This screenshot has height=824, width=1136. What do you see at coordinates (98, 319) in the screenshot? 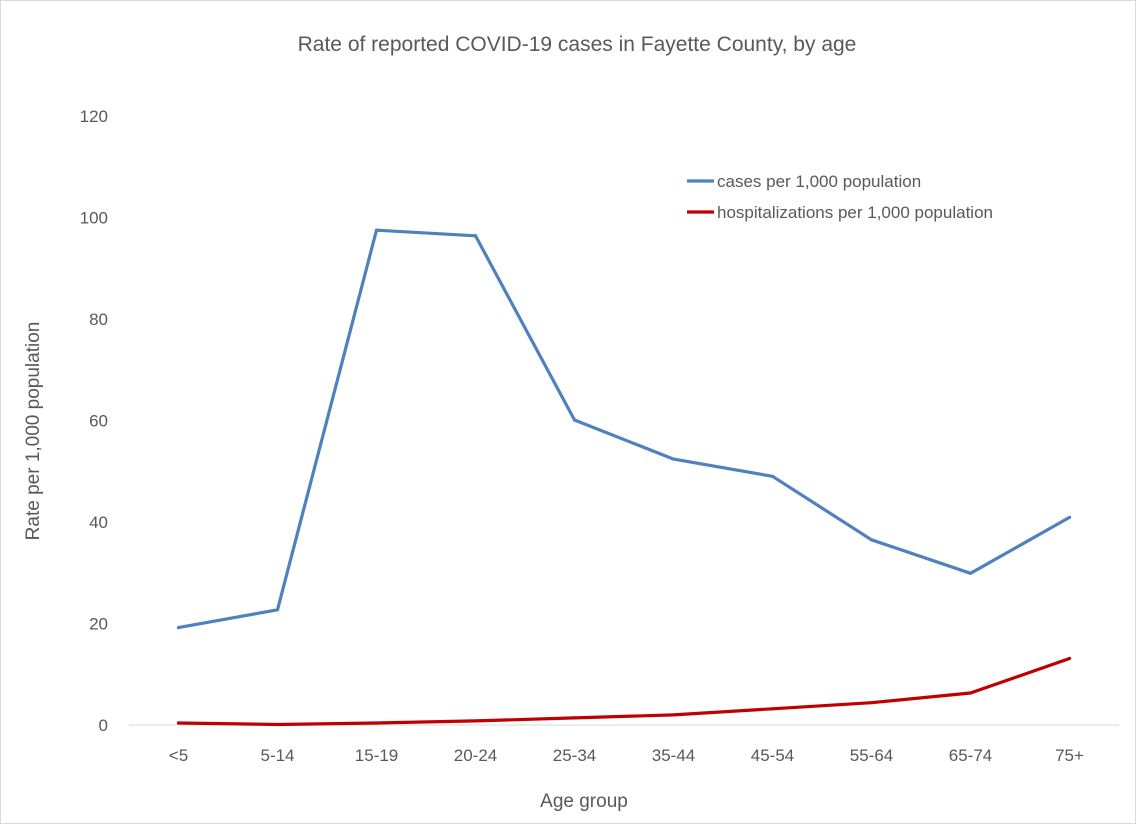
I see `y-tick-label: 80` at bounding box center [98, 319].